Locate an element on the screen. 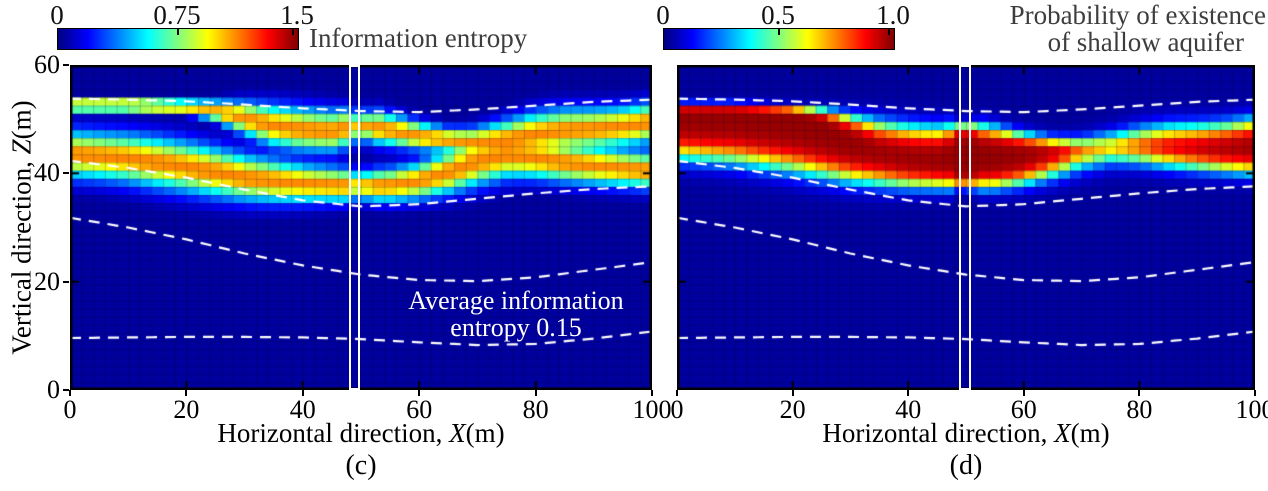 Image resolution: width=1268 pixels, height=491 pixels. colorbar-c-tickmark-max is located at coordinates (293, 32).